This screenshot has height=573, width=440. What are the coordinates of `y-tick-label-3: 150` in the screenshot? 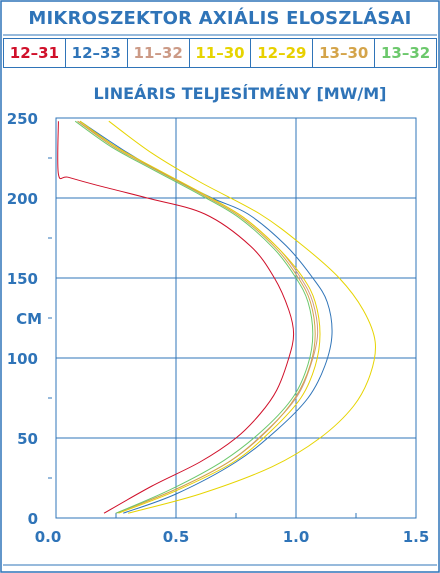 It's located at (22, 279).